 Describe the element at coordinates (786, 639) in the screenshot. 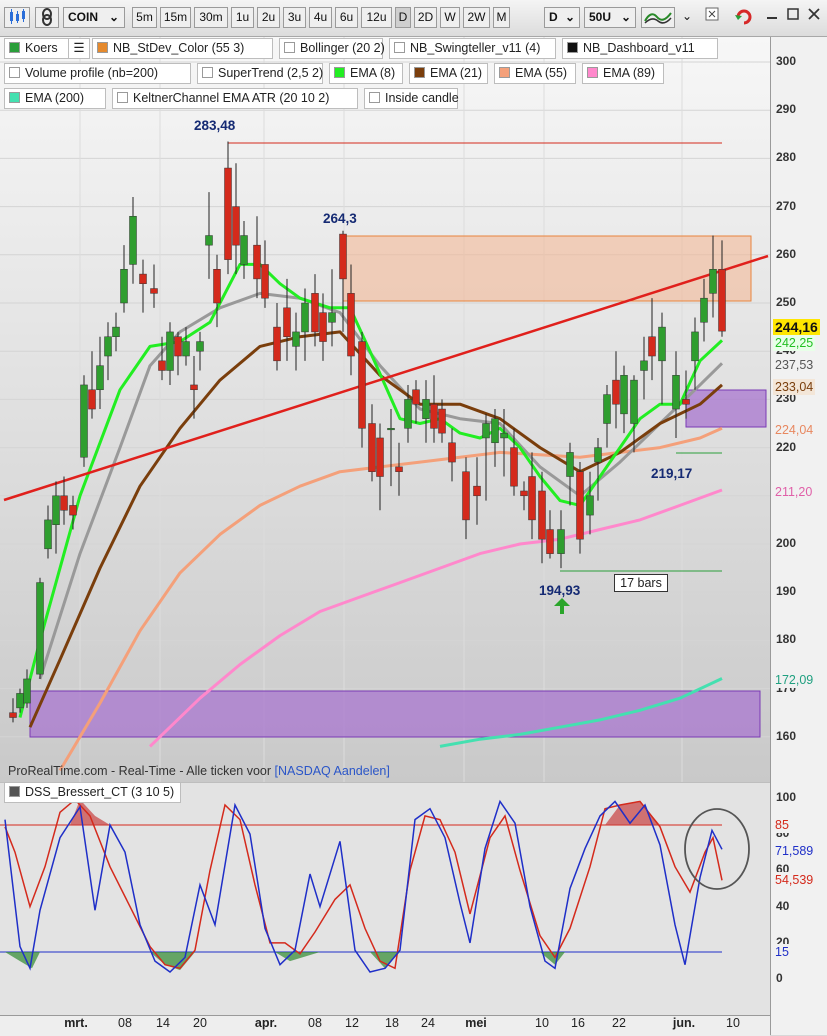

I see `price-tick: 180` at that location.